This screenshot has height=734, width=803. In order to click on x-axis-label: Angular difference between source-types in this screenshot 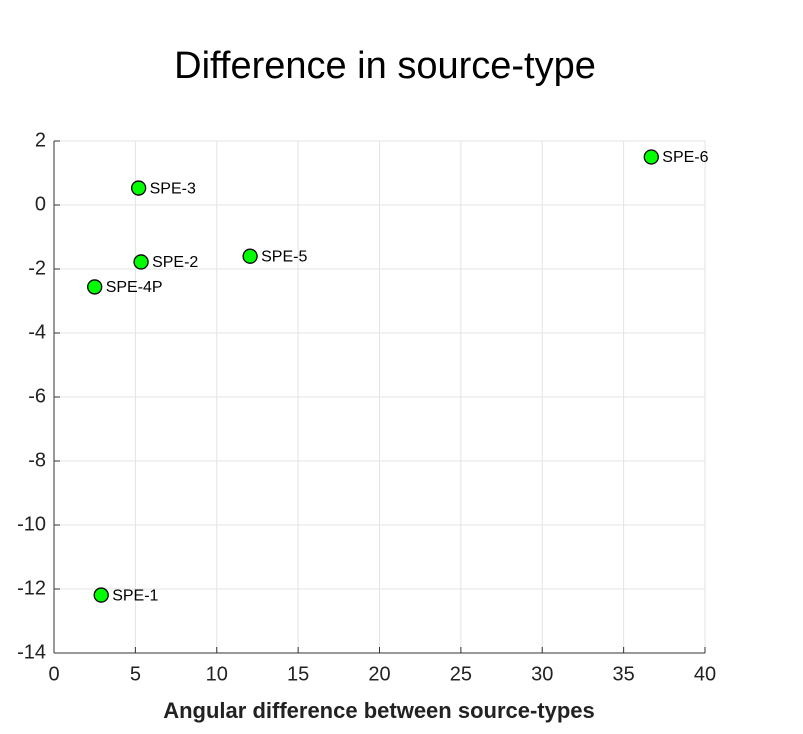, I will do `click(379, 710)`.